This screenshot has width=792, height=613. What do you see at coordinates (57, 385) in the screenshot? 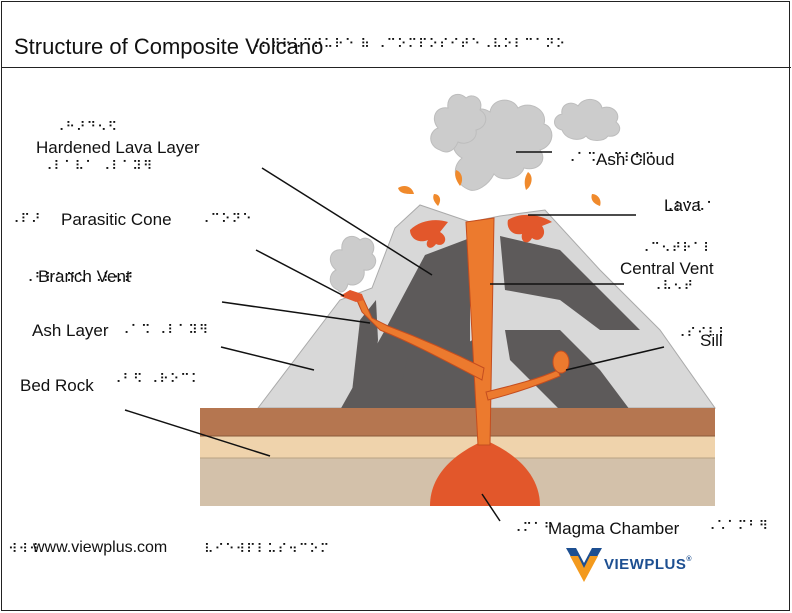
I see `label-bed-rock: Bed Rock` at bounding box center [57, 385].